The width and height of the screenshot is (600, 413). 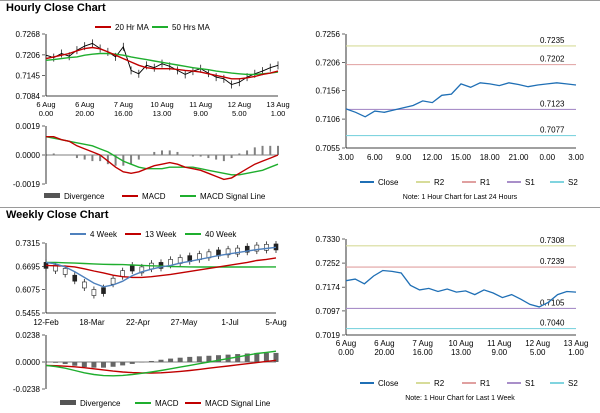 What do you see at coordinates (375, 157) in the screenshot?
I see `x-tick-label: 6.00` at bounding box center [375, 157].